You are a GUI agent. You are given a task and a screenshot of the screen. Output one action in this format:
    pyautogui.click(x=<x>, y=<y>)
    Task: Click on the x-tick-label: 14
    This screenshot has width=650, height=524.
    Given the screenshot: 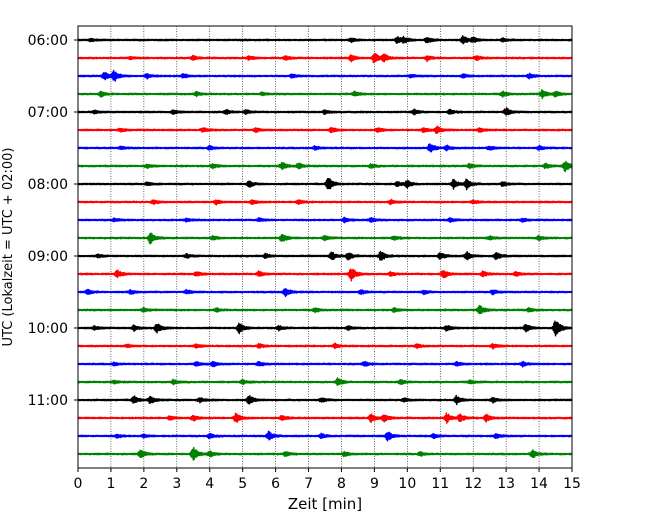 What is the action you would take?
    pyautogui.click(x=539, y=484)
    